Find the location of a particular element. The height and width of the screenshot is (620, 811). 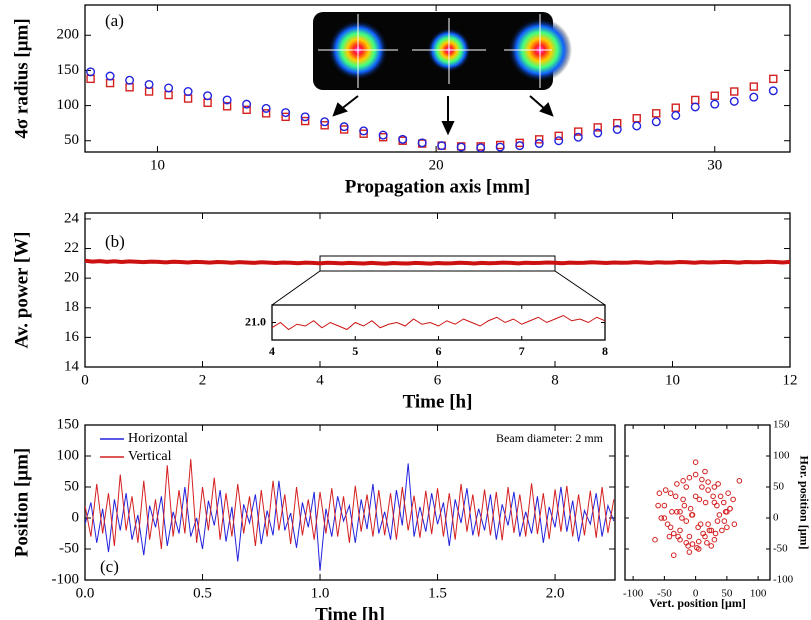

y-tick-label: 21.0 is located at coordinates (255, 321).